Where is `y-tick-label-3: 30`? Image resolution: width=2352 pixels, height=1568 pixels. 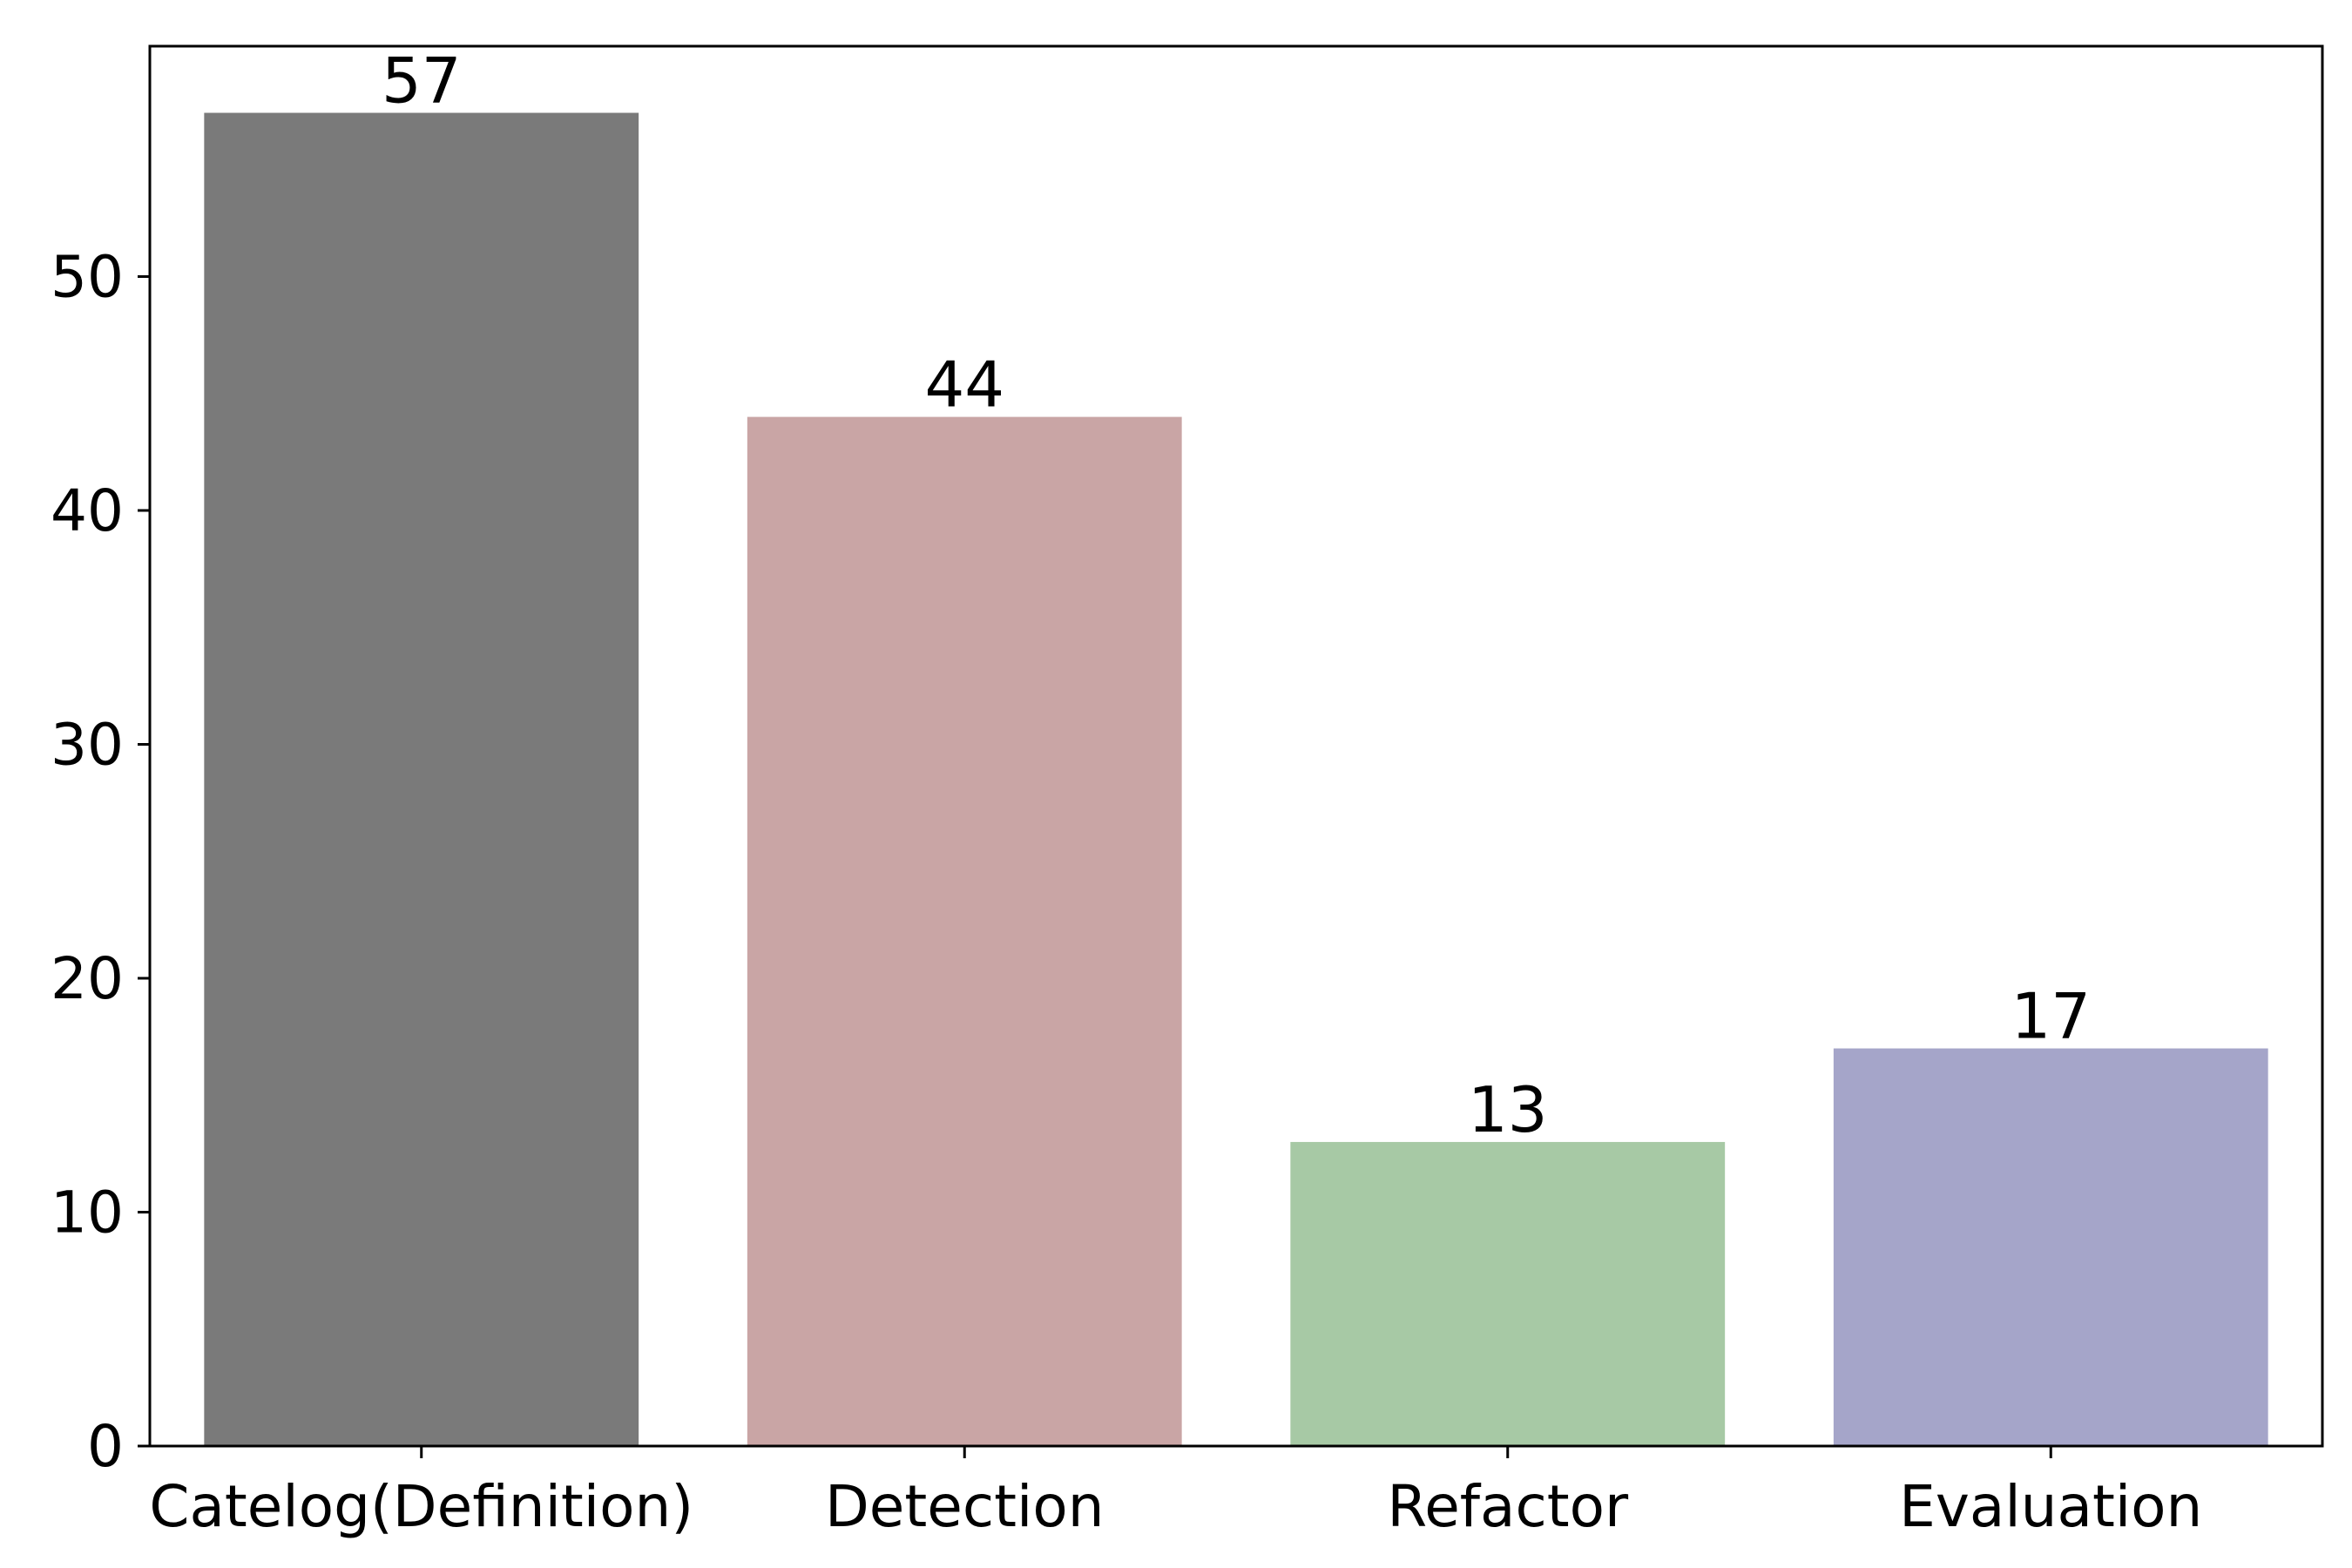 y-tick-label-3: 30 is located at coordinates (87, 744).